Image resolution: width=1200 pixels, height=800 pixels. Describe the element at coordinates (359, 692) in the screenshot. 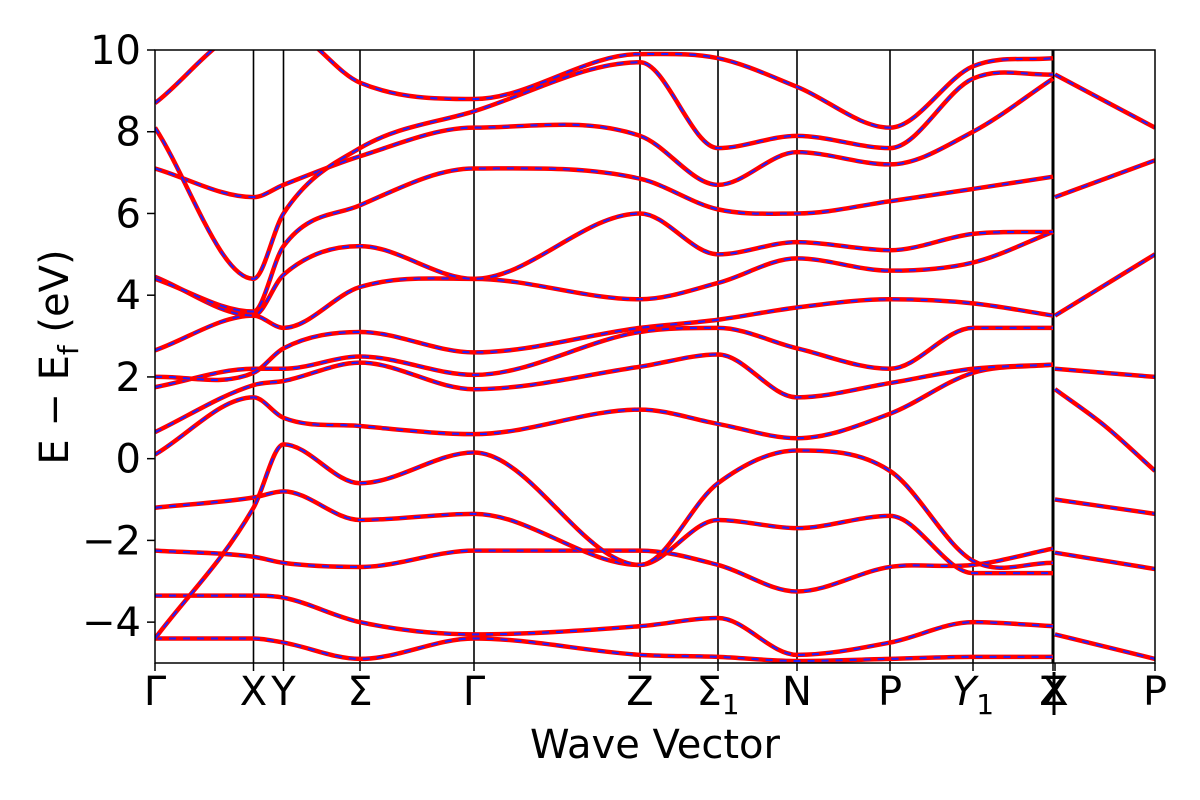

I see `x-tick-label-3: Σ` at that location.